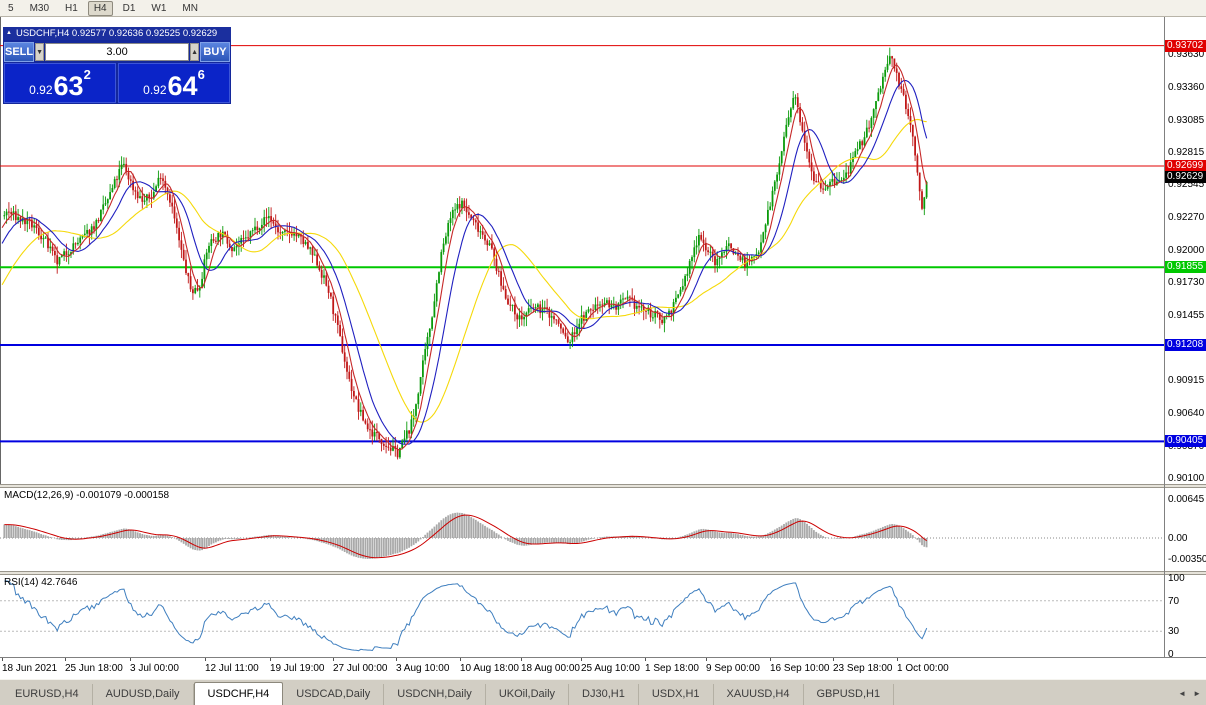  Describe the element at coordinates (582, 529) in the screenshot. I see `macd-indicator-canvas` at that location.